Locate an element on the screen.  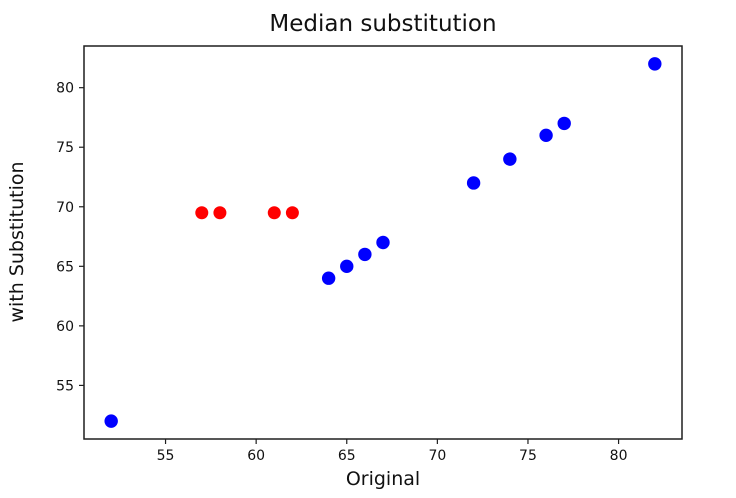
y-tick-label: 70 is located at coordinates (65, 208).